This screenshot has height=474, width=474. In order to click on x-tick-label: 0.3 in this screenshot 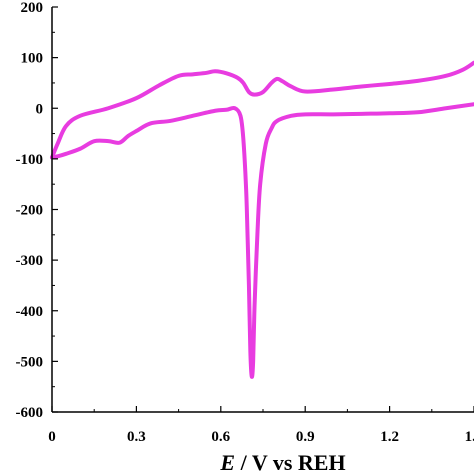, I will do `click(136, 437)`.